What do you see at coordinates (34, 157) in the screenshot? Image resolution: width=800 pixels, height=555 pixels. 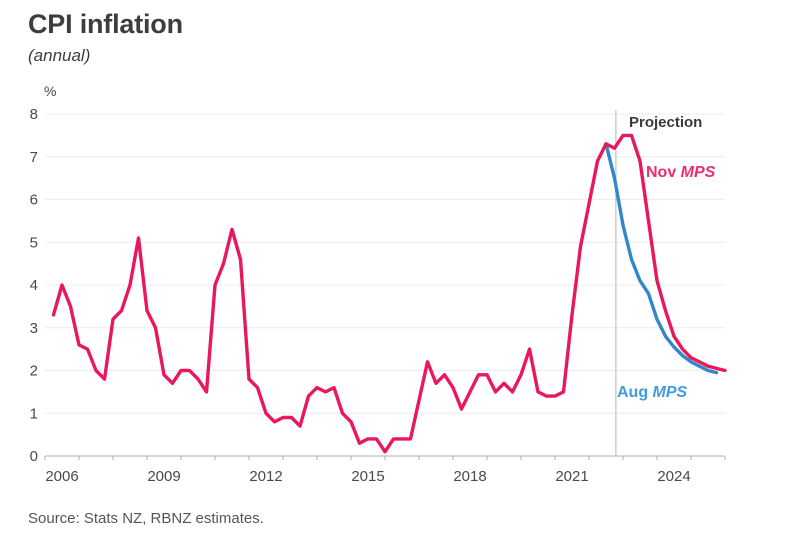 I see `y-tick-label: 7` at bounding box center [34, 157].